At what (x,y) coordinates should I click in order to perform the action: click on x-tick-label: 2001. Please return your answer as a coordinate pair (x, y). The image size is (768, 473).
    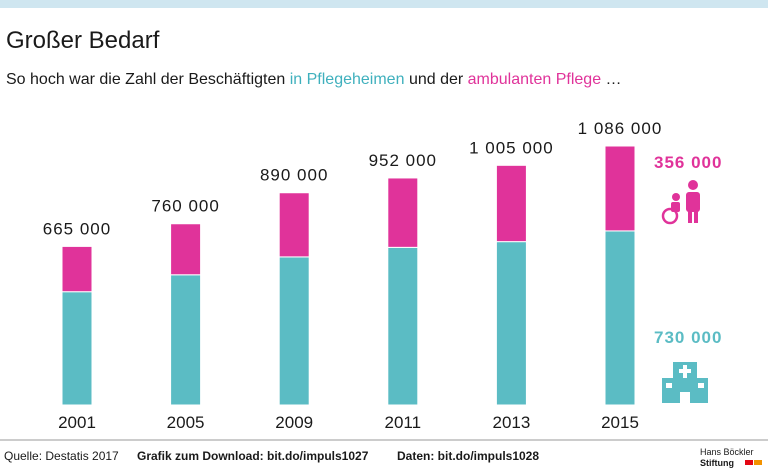
    Looking at the image, I should click on (77, 422).